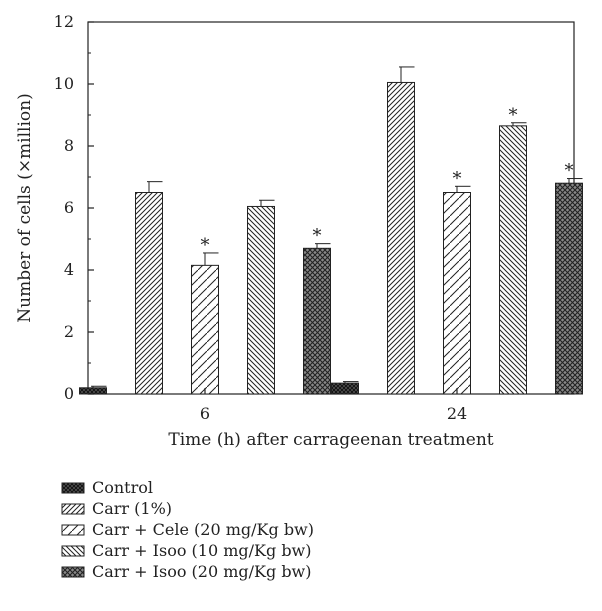 The image size is (602, 611). Describe the element at coordinates (205, 413) in the screenshot. I see `x-tick-label: 6` at that location.